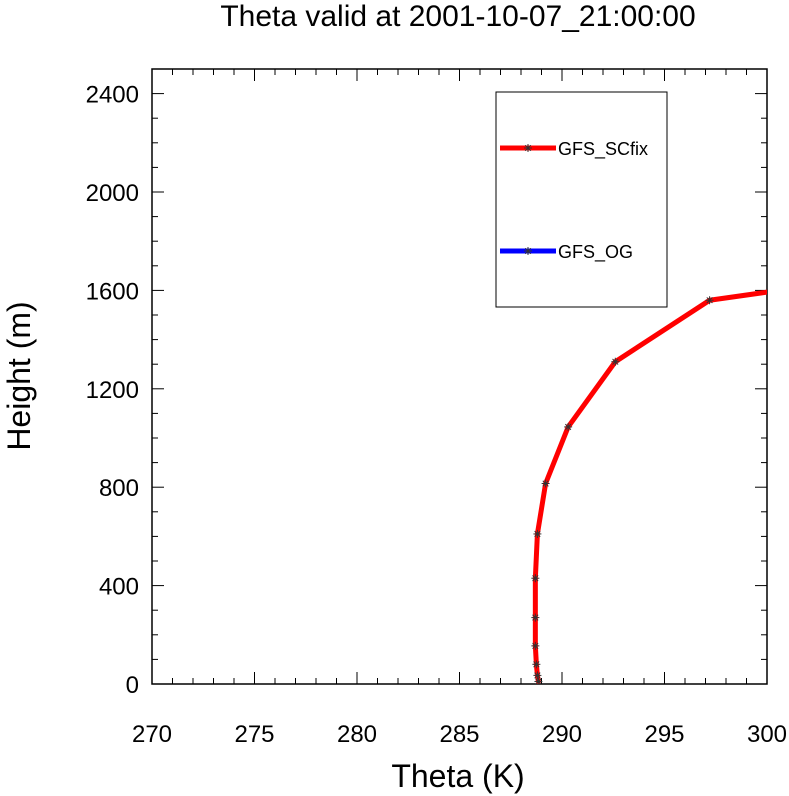 The height and width of the screenshot is (796, 789). What do you see at coordinates (19, 375) in the screenshot?
I see `y-axis-label: Height (m)` at bounding box center [19, 375].